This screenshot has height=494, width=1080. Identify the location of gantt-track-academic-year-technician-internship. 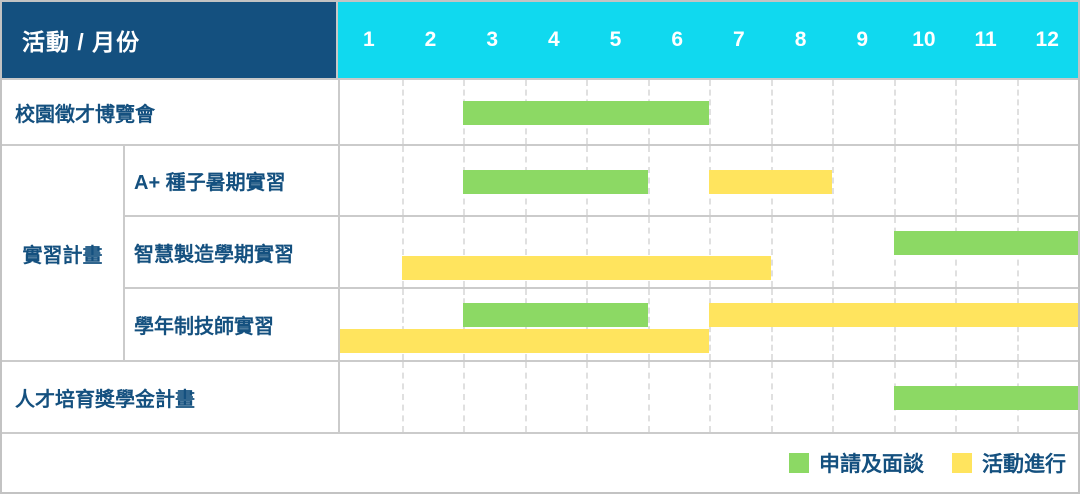
(708, 325).